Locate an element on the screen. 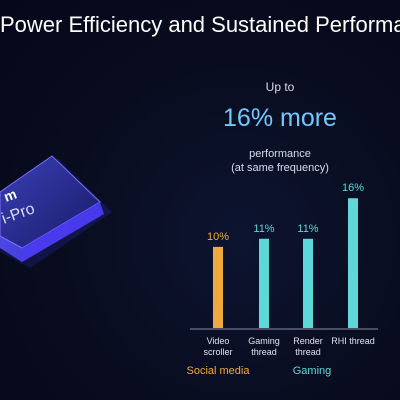  chip-edge is located at coordinates (63, 232).